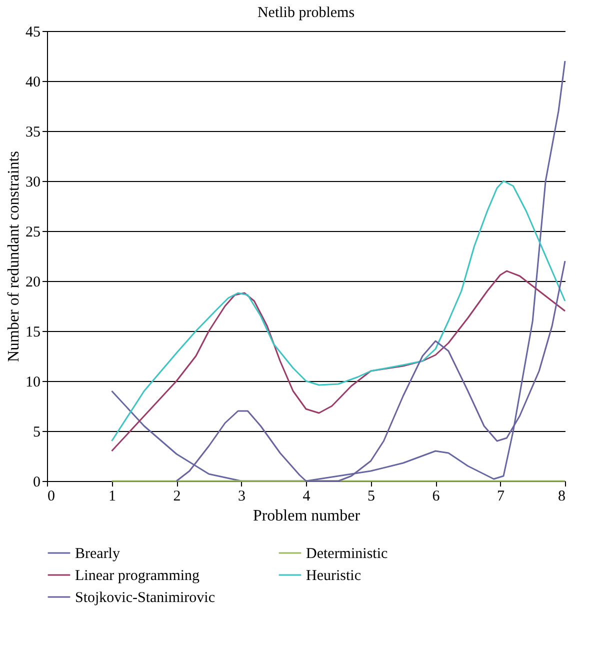  What do you see at coordinates (33, 182) in the screenshot?
I see `y-tick-label: 30` at bounding box center [33, 182].